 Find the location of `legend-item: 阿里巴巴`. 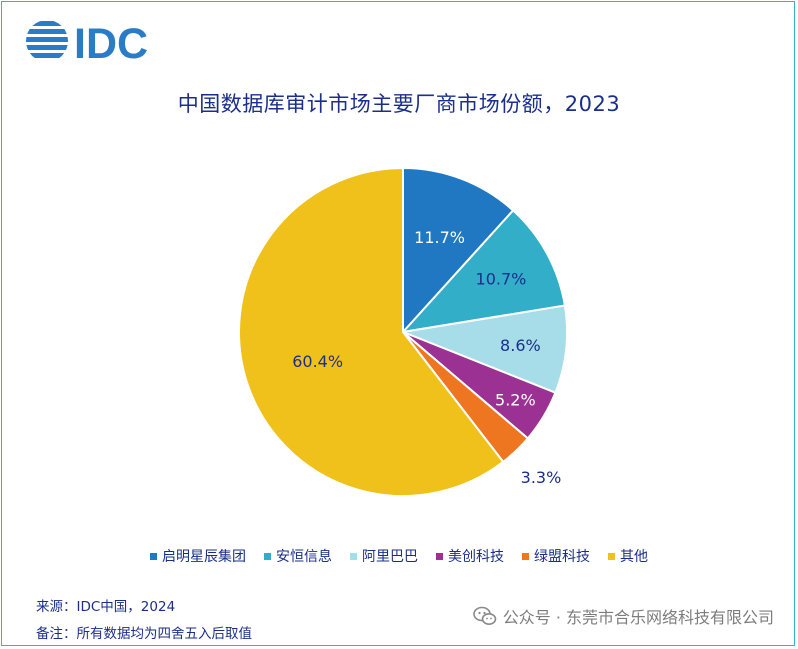

legend-item: 阿里巴巴 is located at coordinates (384, 556).